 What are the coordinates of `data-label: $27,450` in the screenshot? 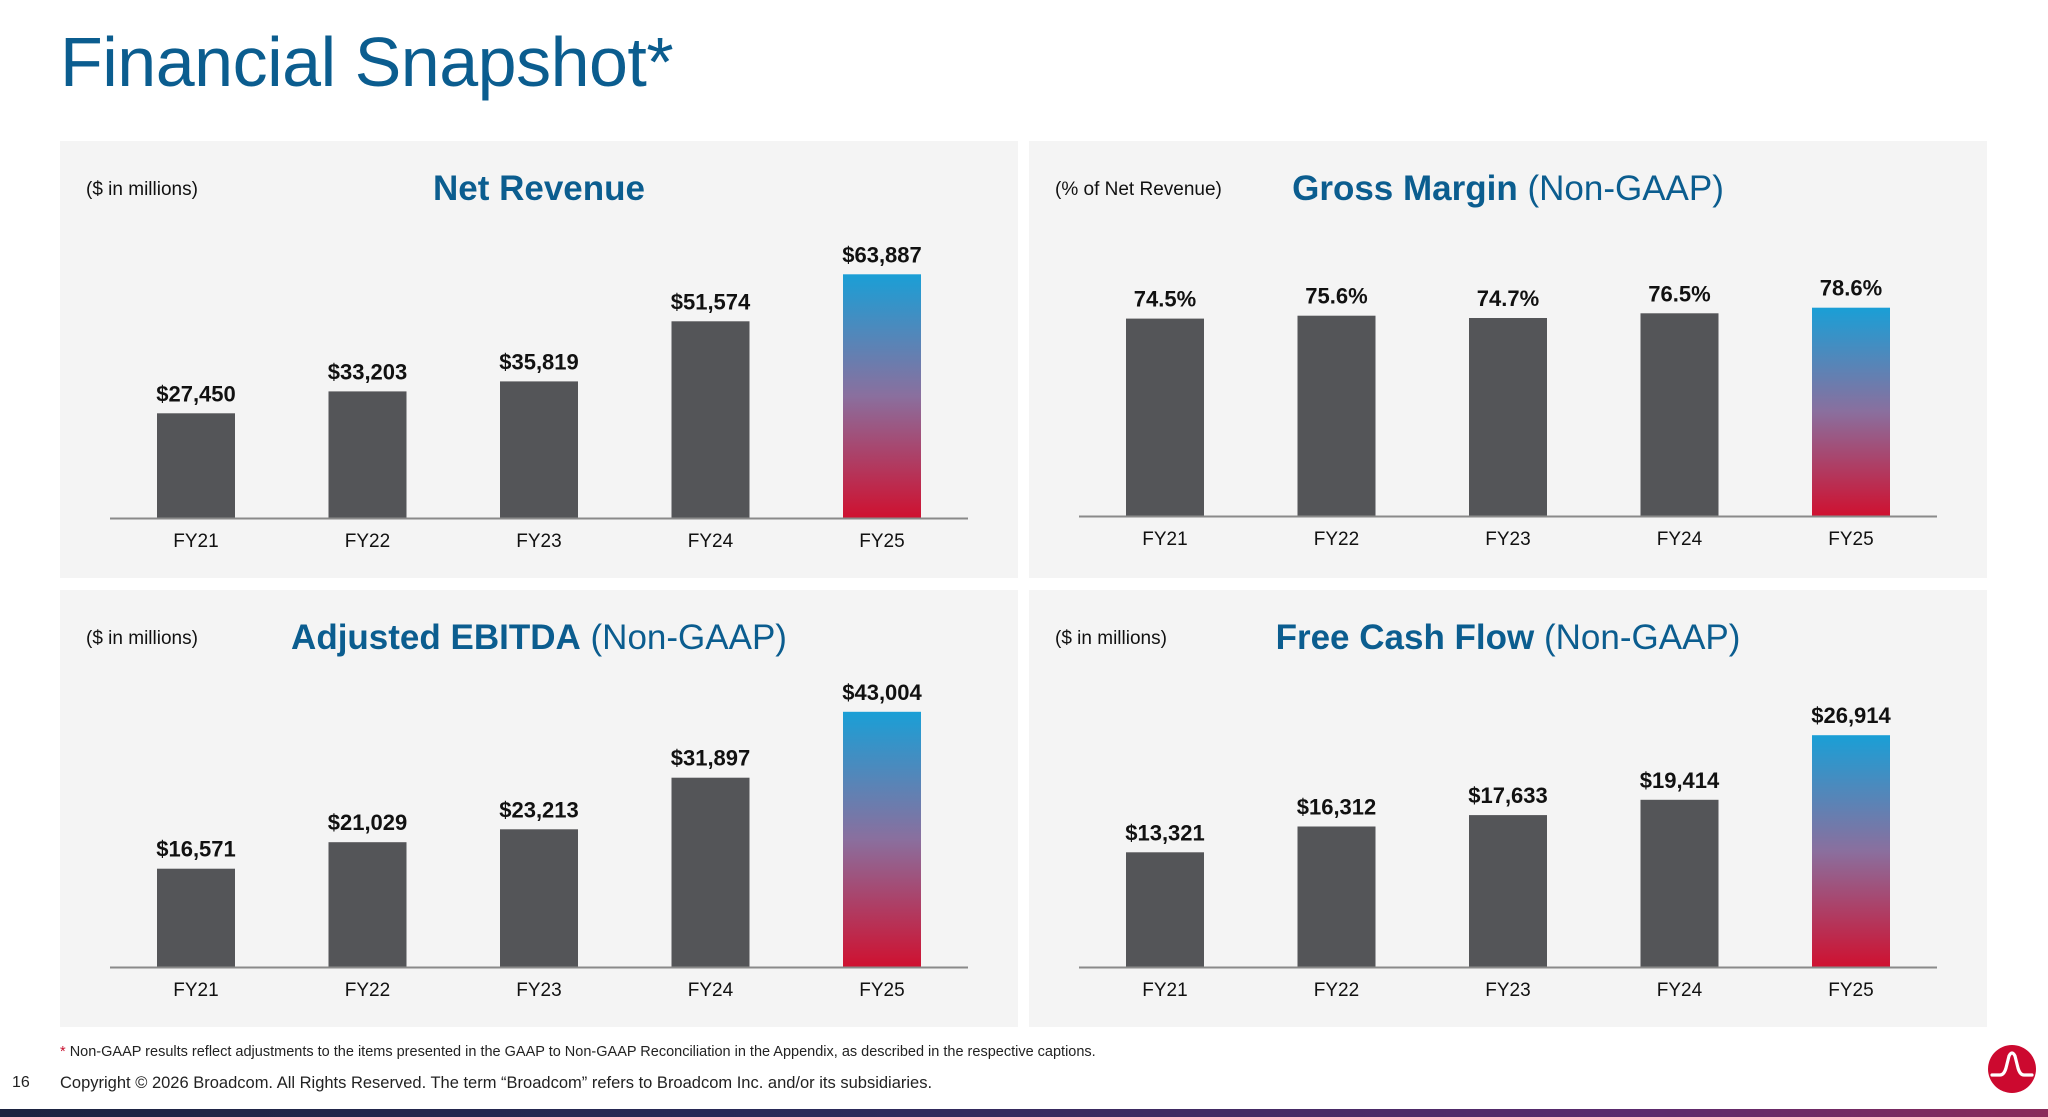 It's located at (196, 393).